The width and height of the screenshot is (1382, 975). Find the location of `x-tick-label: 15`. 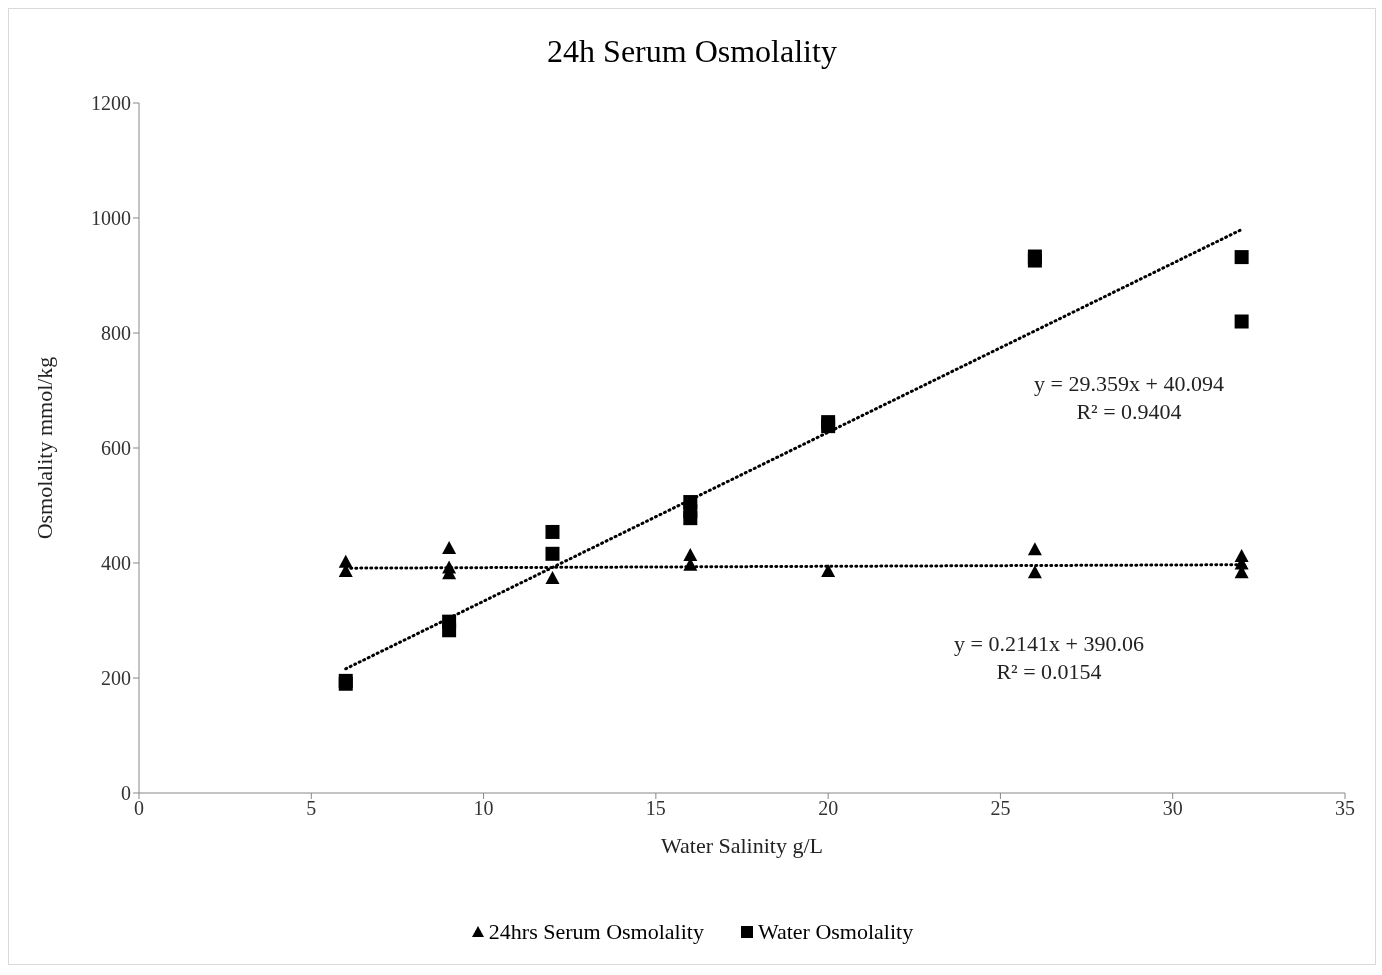

x-tick-label: 15 is located at coordinates (655, 808).